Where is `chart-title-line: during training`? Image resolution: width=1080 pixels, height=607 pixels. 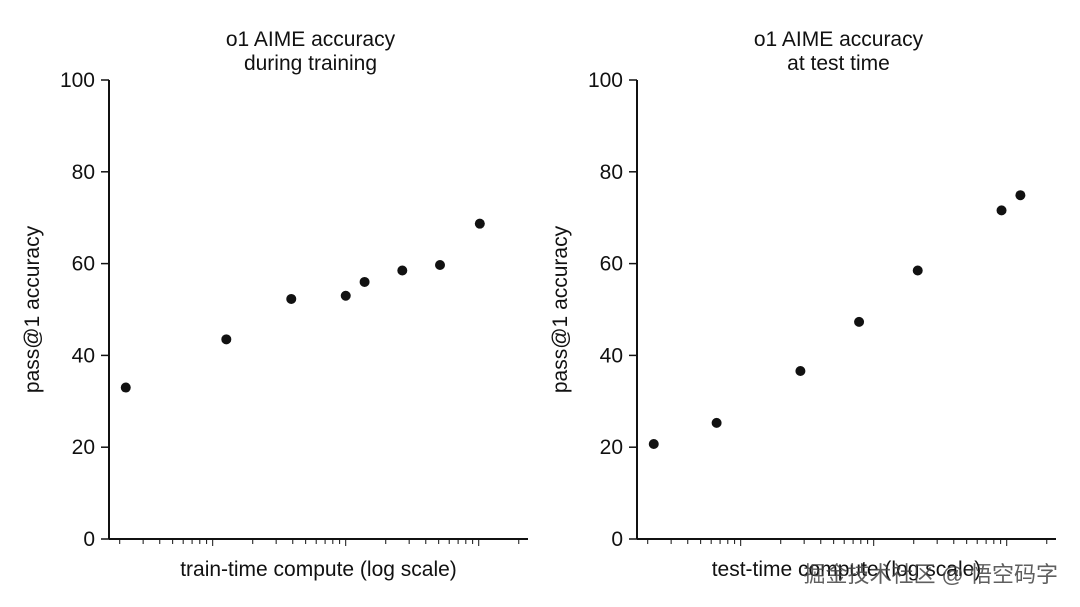
chart-title-line: during training is located at coordinates (310, 63).